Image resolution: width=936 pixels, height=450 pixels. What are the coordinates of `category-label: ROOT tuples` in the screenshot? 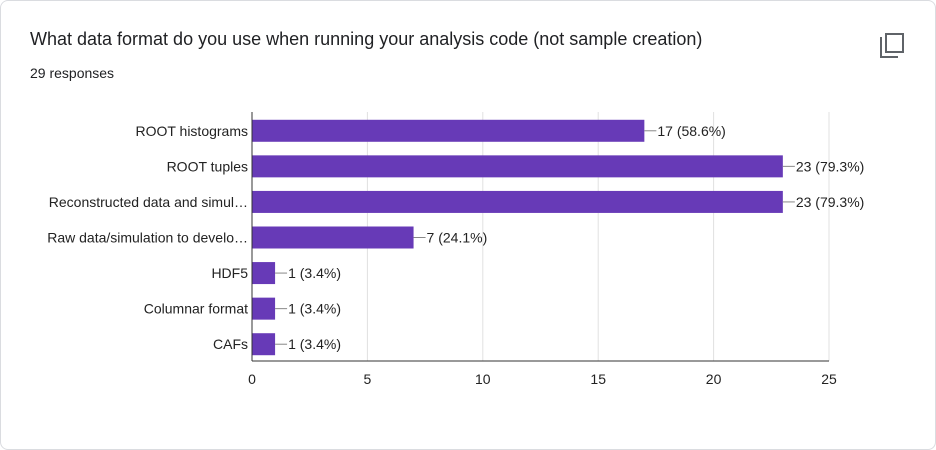 It's located at (207, 166).